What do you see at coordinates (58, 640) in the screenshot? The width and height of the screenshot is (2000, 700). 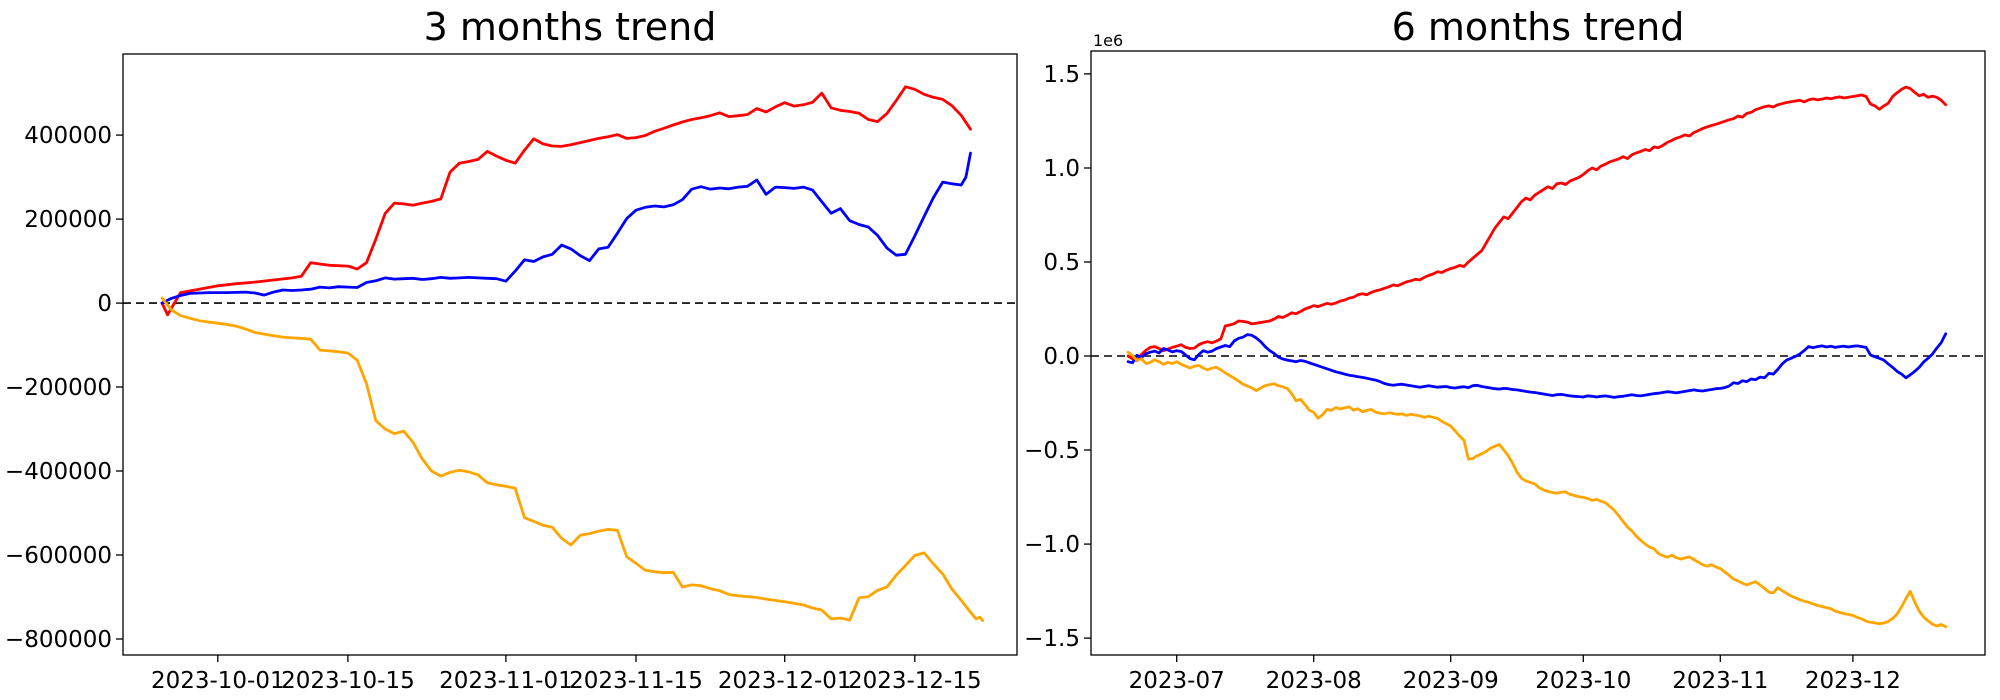 I see `y-tick-label: −800000` at bounding box center [58, 640].